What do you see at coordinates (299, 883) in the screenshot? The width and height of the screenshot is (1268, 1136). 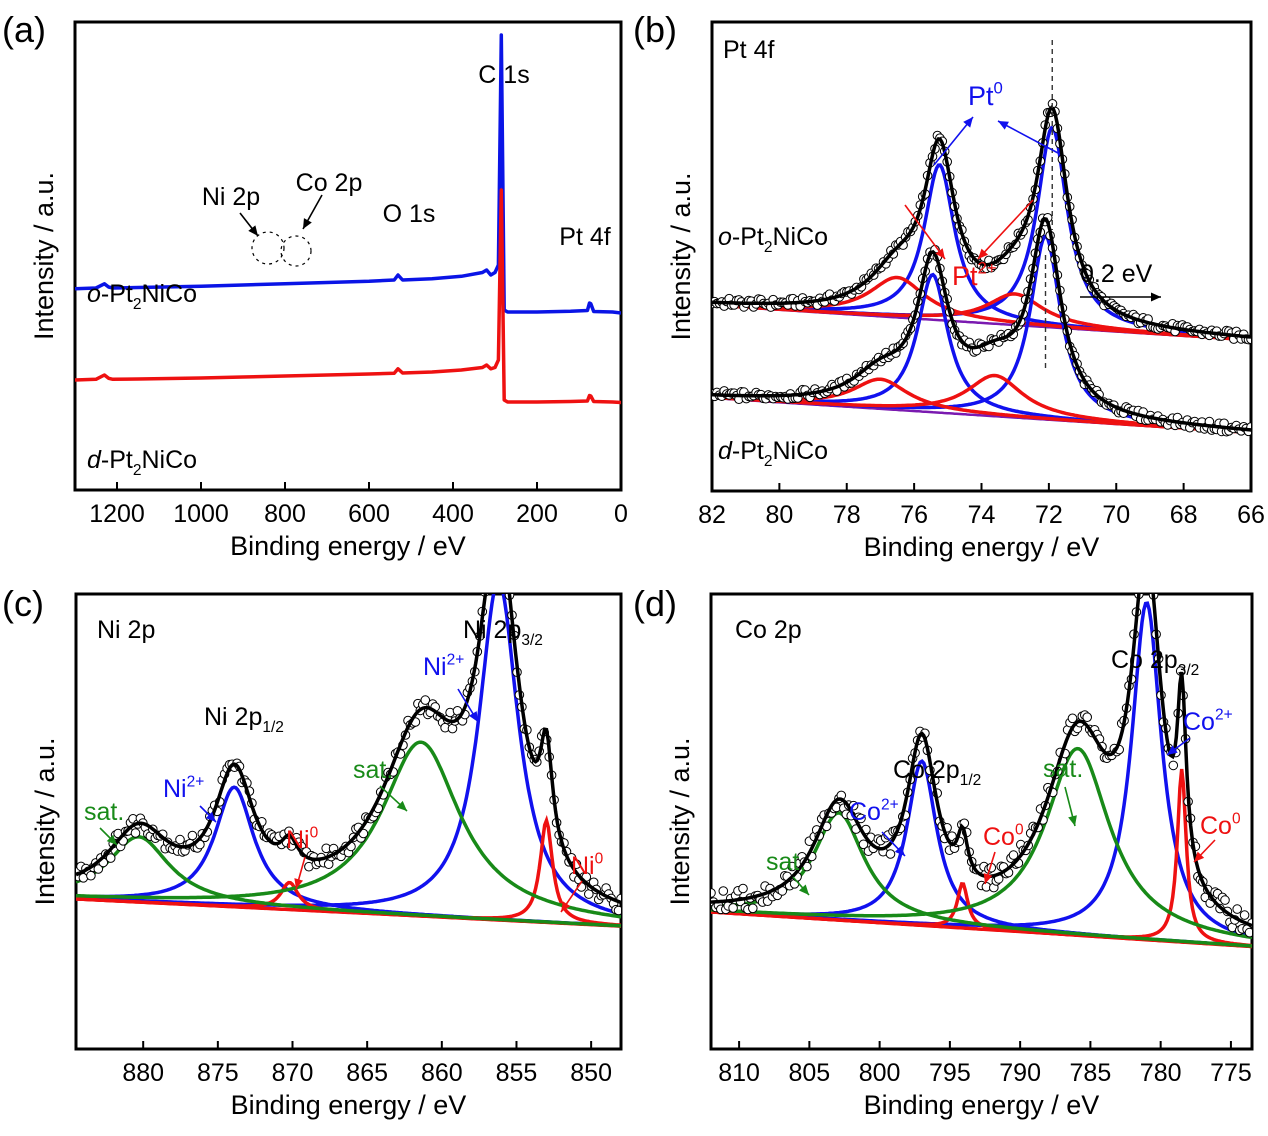 I see `arrow-ni0-a-head` at bounding box center [299, 883].